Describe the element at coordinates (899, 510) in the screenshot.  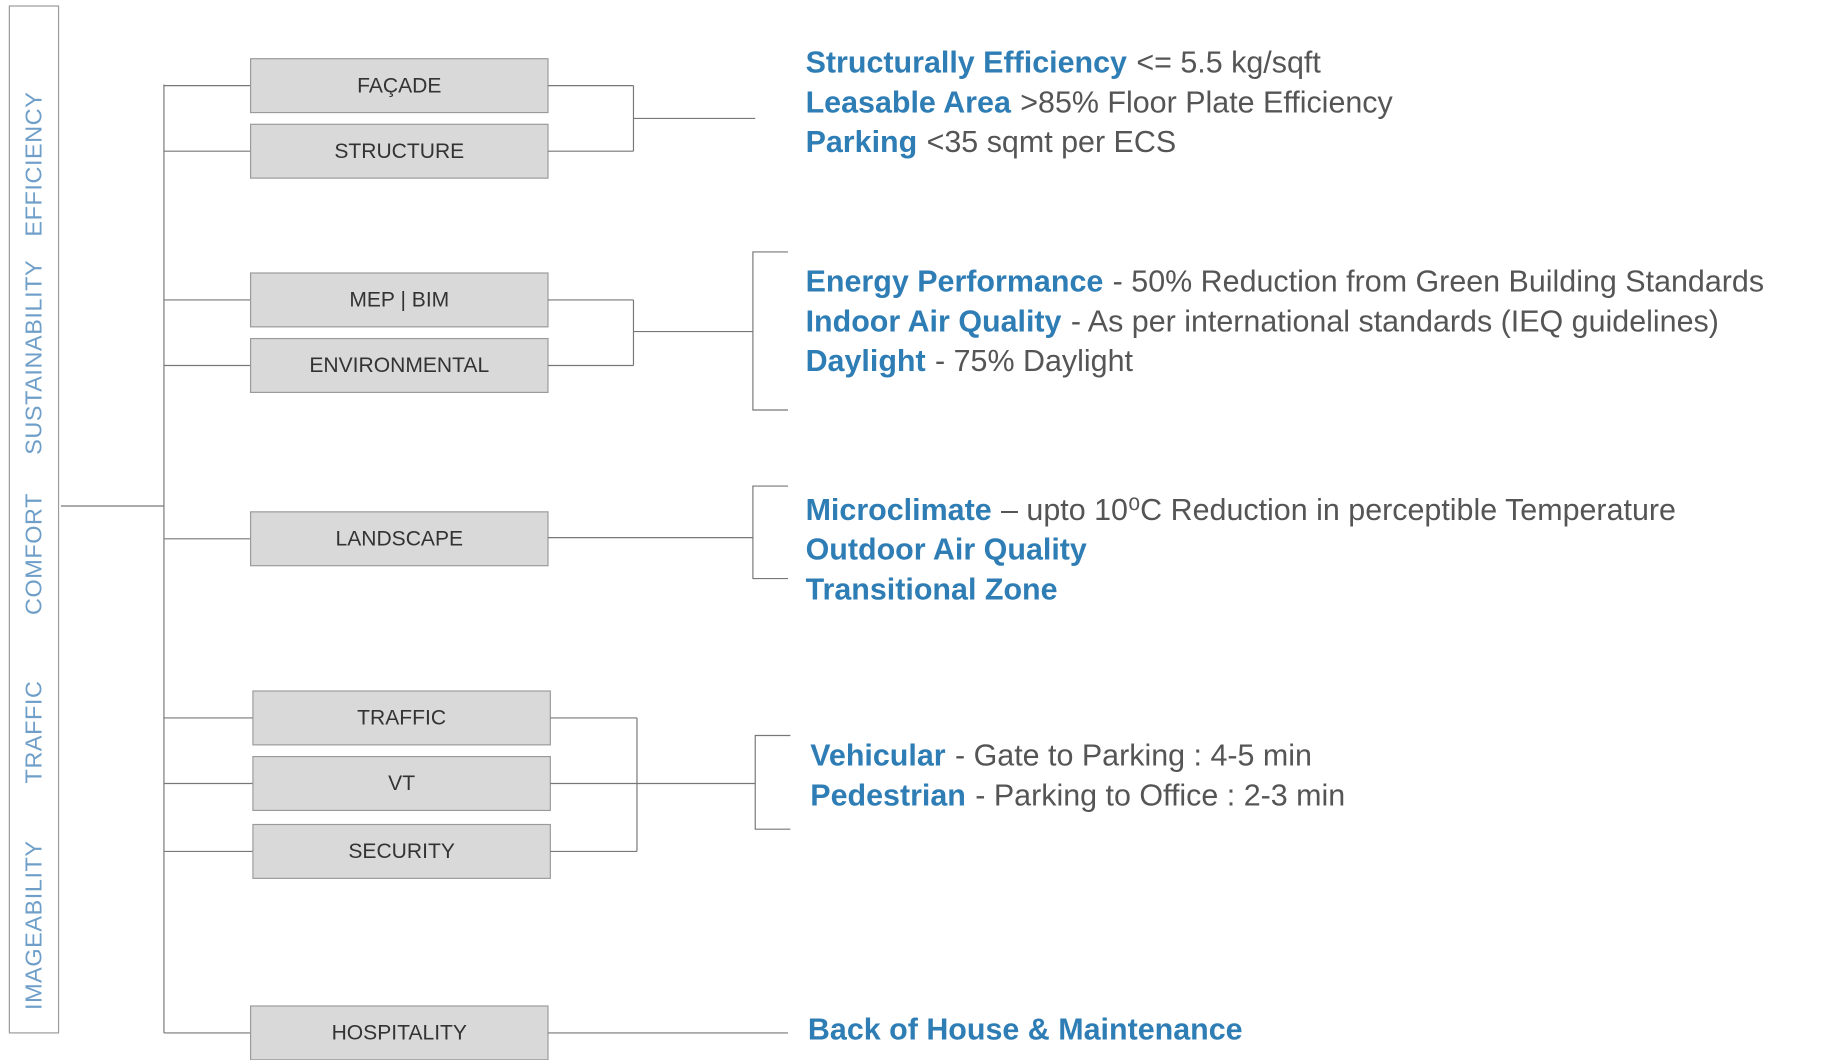
I see `criterion-term: Microclimate` at that location.